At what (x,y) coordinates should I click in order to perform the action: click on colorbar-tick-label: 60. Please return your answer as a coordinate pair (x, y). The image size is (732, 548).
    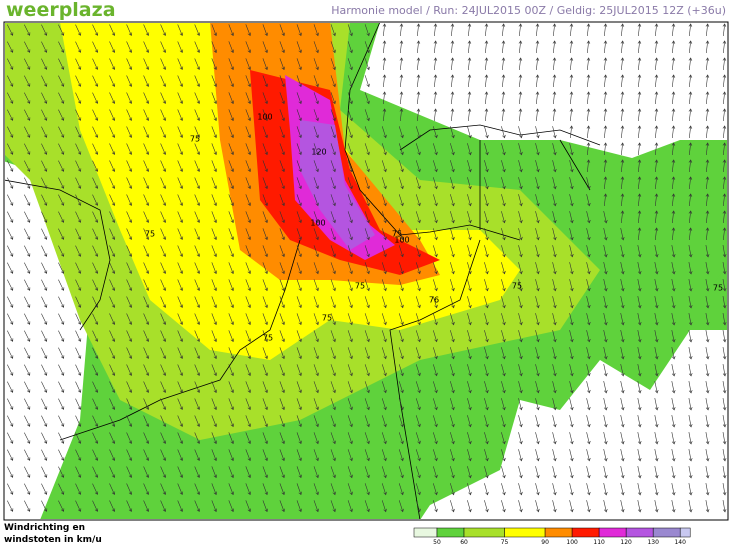
    Looking at the image, I should click on (464, 542).